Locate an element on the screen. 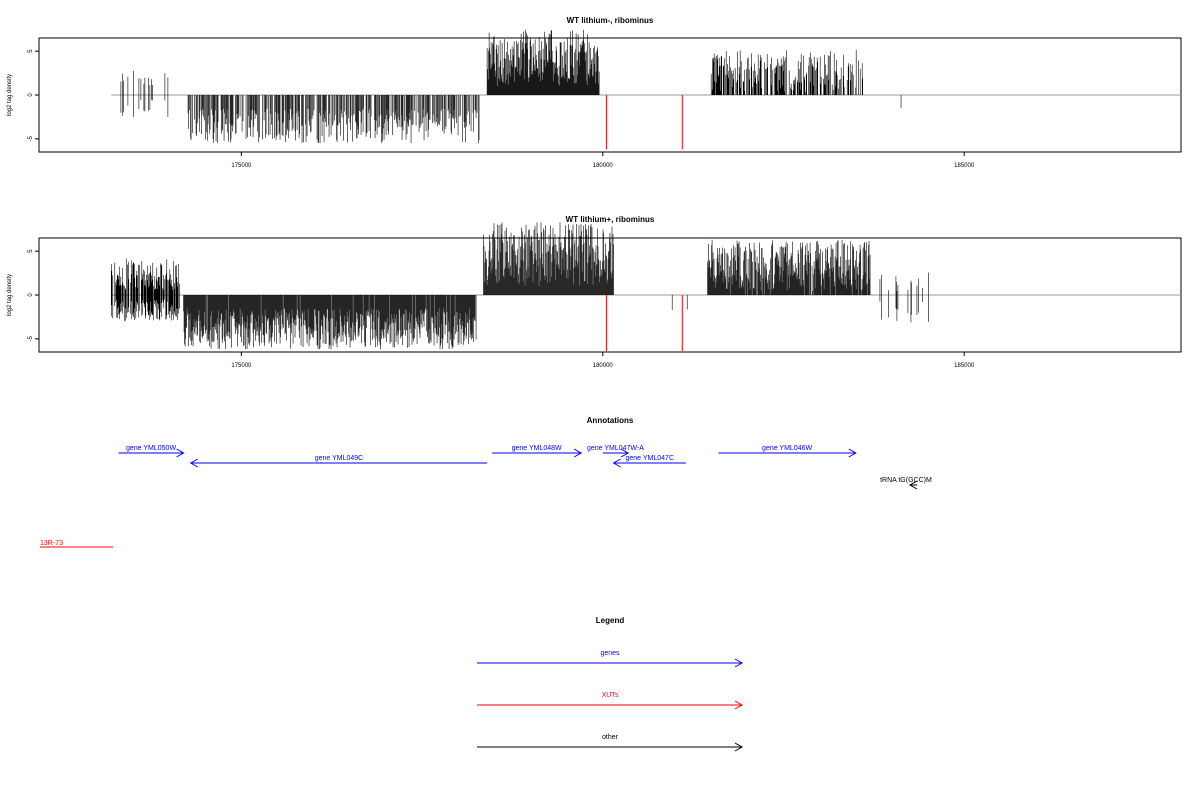 This screenshot has width=1200, height=805. track-title: WT lithium+, ribominus is located at coordinates (610, 219).